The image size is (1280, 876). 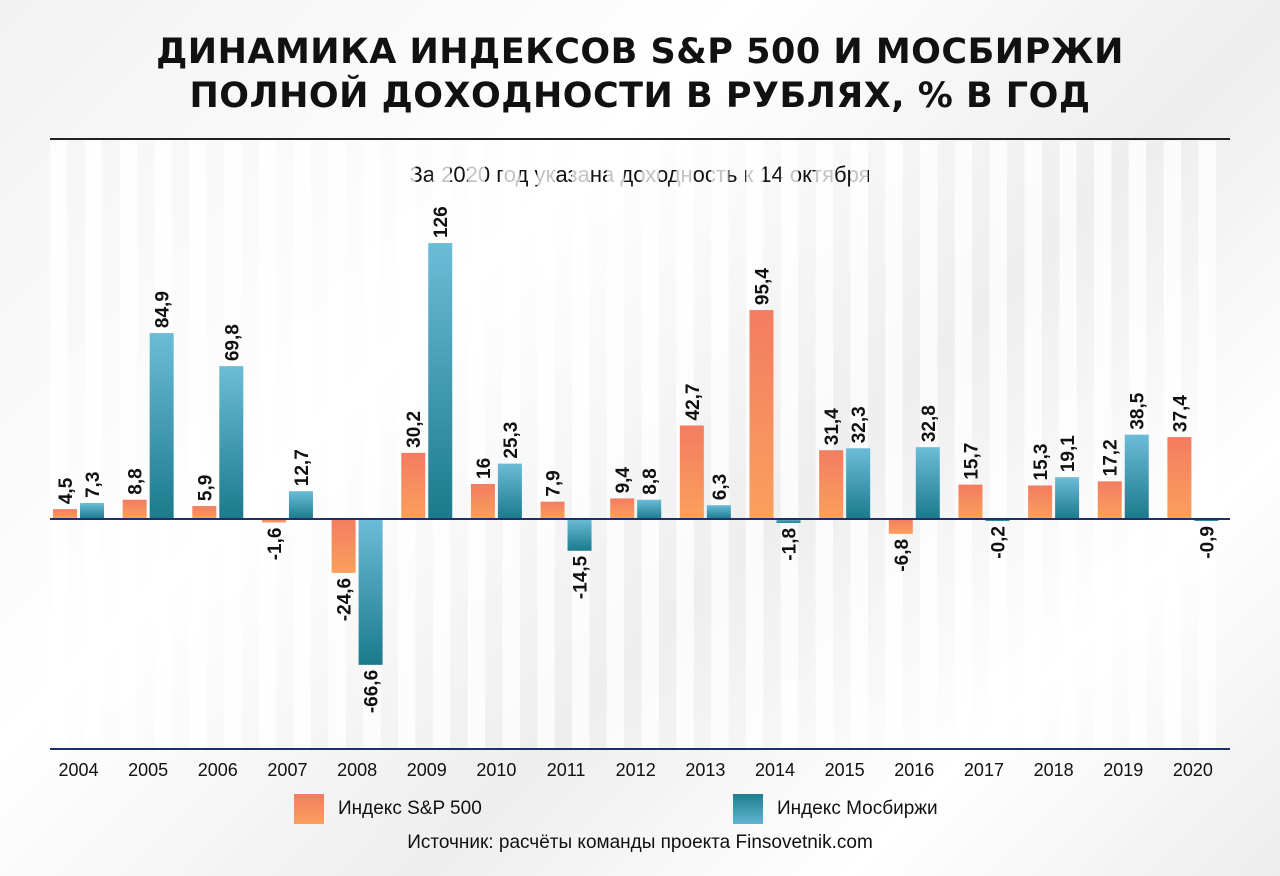 I want to click on data-label-sp500-2013: 42,7, so click(x=693, y=402).